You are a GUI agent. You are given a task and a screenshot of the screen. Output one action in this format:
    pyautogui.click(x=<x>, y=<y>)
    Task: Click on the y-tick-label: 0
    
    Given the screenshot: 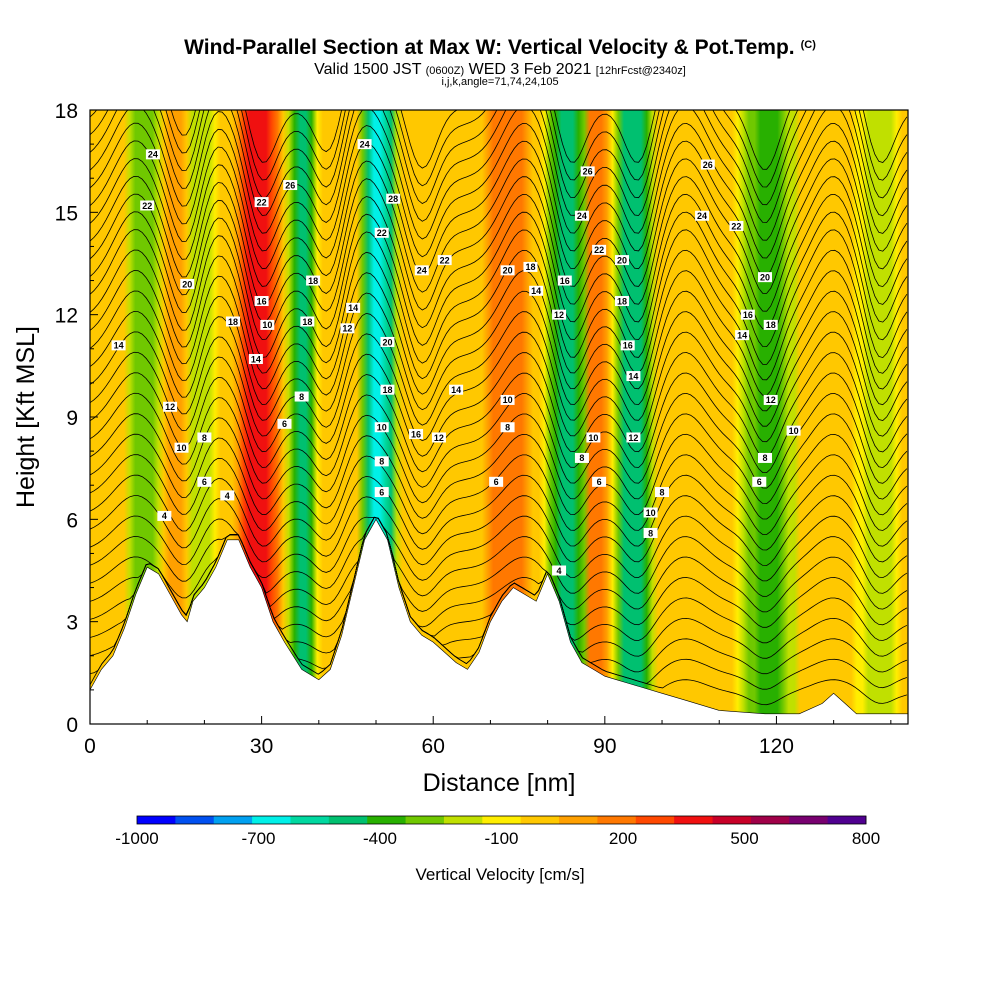 What is the action you would take?
    pyautogui.click(x=72, y=725)
    